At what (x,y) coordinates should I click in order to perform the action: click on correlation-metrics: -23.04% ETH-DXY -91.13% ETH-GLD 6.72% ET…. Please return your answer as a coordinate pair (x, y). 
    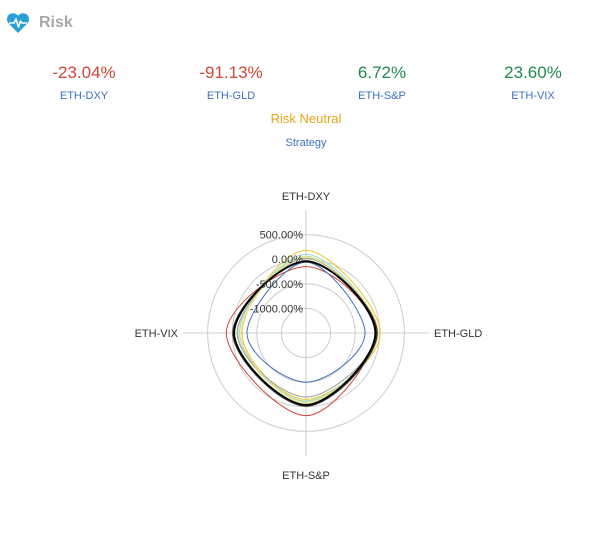
    Looking at the image, I should click on (306, 87).